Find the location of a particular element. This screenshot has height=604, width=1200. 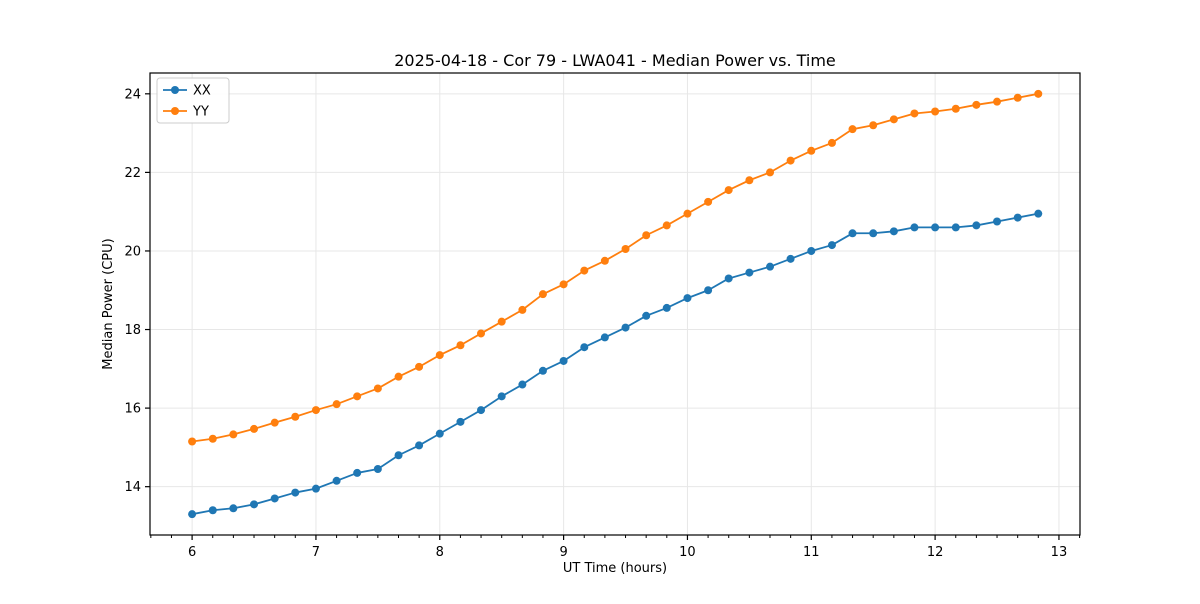

x-tick-label: 12 is located at coordinates (935, 552).